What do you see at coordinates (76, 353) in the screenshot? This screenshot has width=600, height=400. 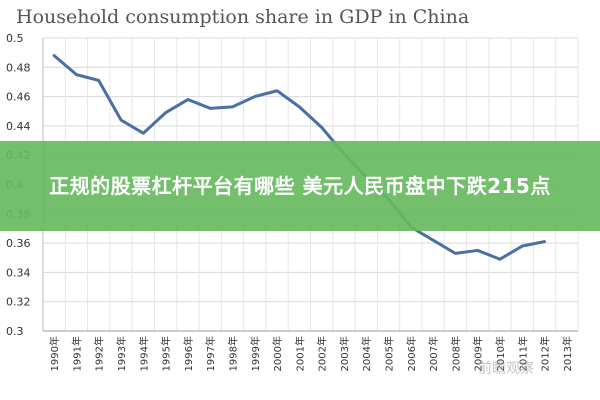 I see `x-tick-label: 1991年` at bounding box center [76, 353].